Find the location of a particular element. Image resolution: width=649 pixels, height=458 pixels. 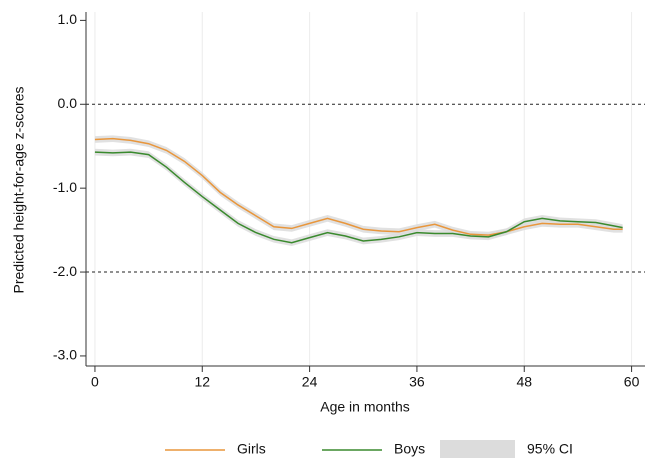

legend-swatch is located at coordinates (477, 449).